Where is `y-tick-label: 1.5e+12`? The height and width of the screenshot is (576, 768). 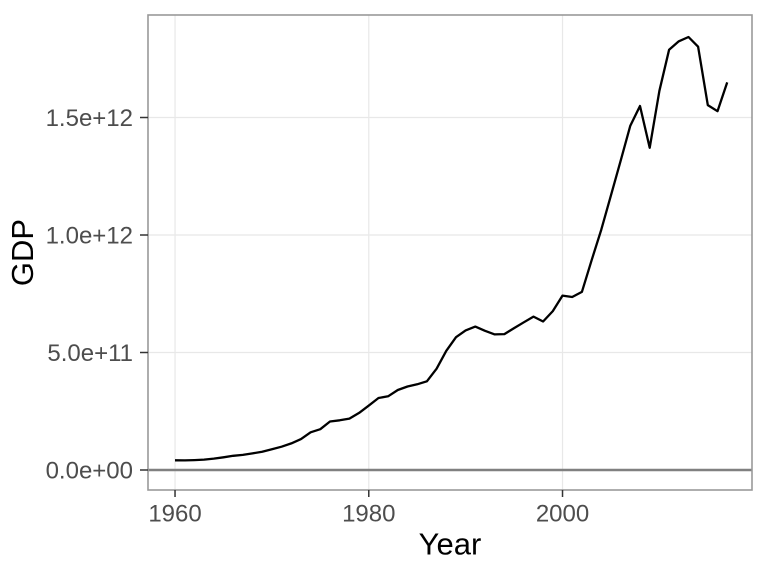 y-tick-label: 1.5e+12 is located at coordinates (89, 118).